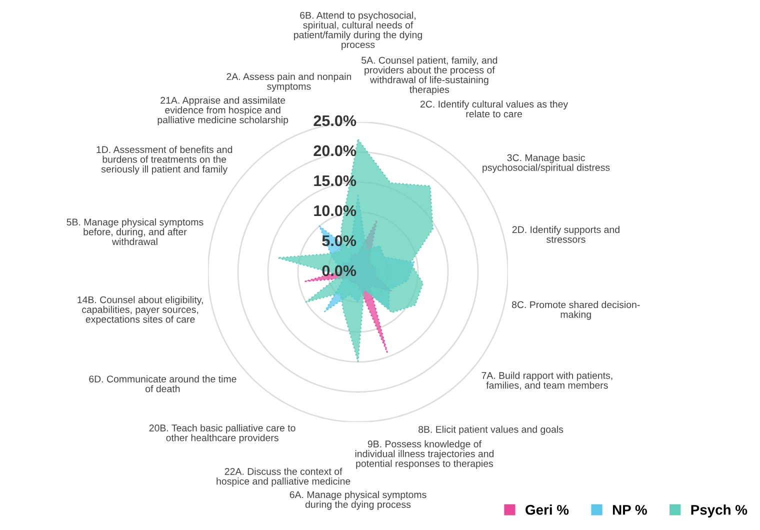 This screenshot has width=760, height=530. I want to click on spoke-label: 20B. Teach basic palliative care to other healthcare providers, so click(222, 434).